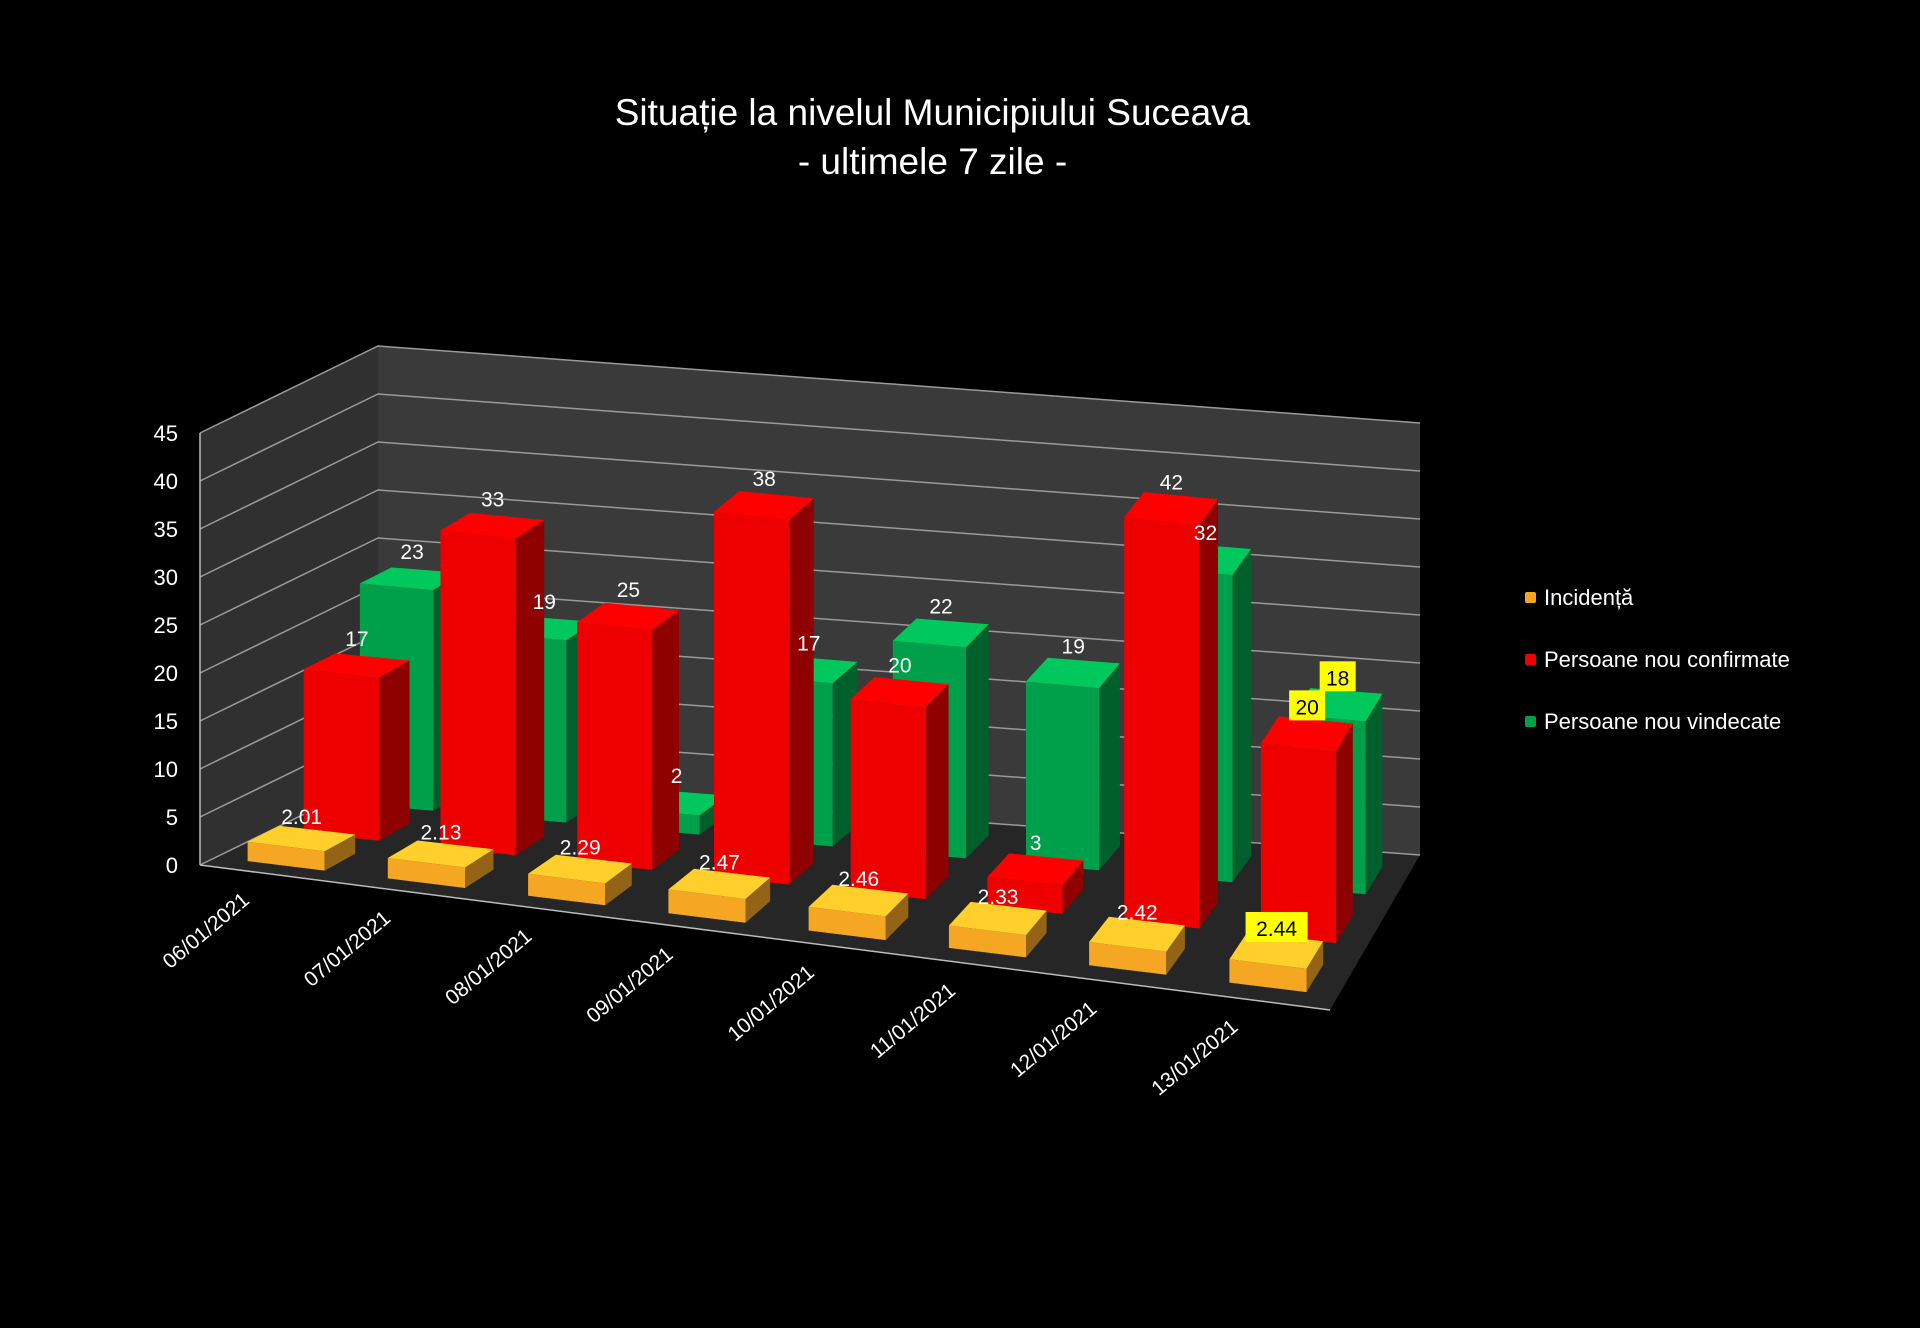  Describe the element at coordinates (1073, 764) in the screenshot. I see `bar-vindecate` at that location.